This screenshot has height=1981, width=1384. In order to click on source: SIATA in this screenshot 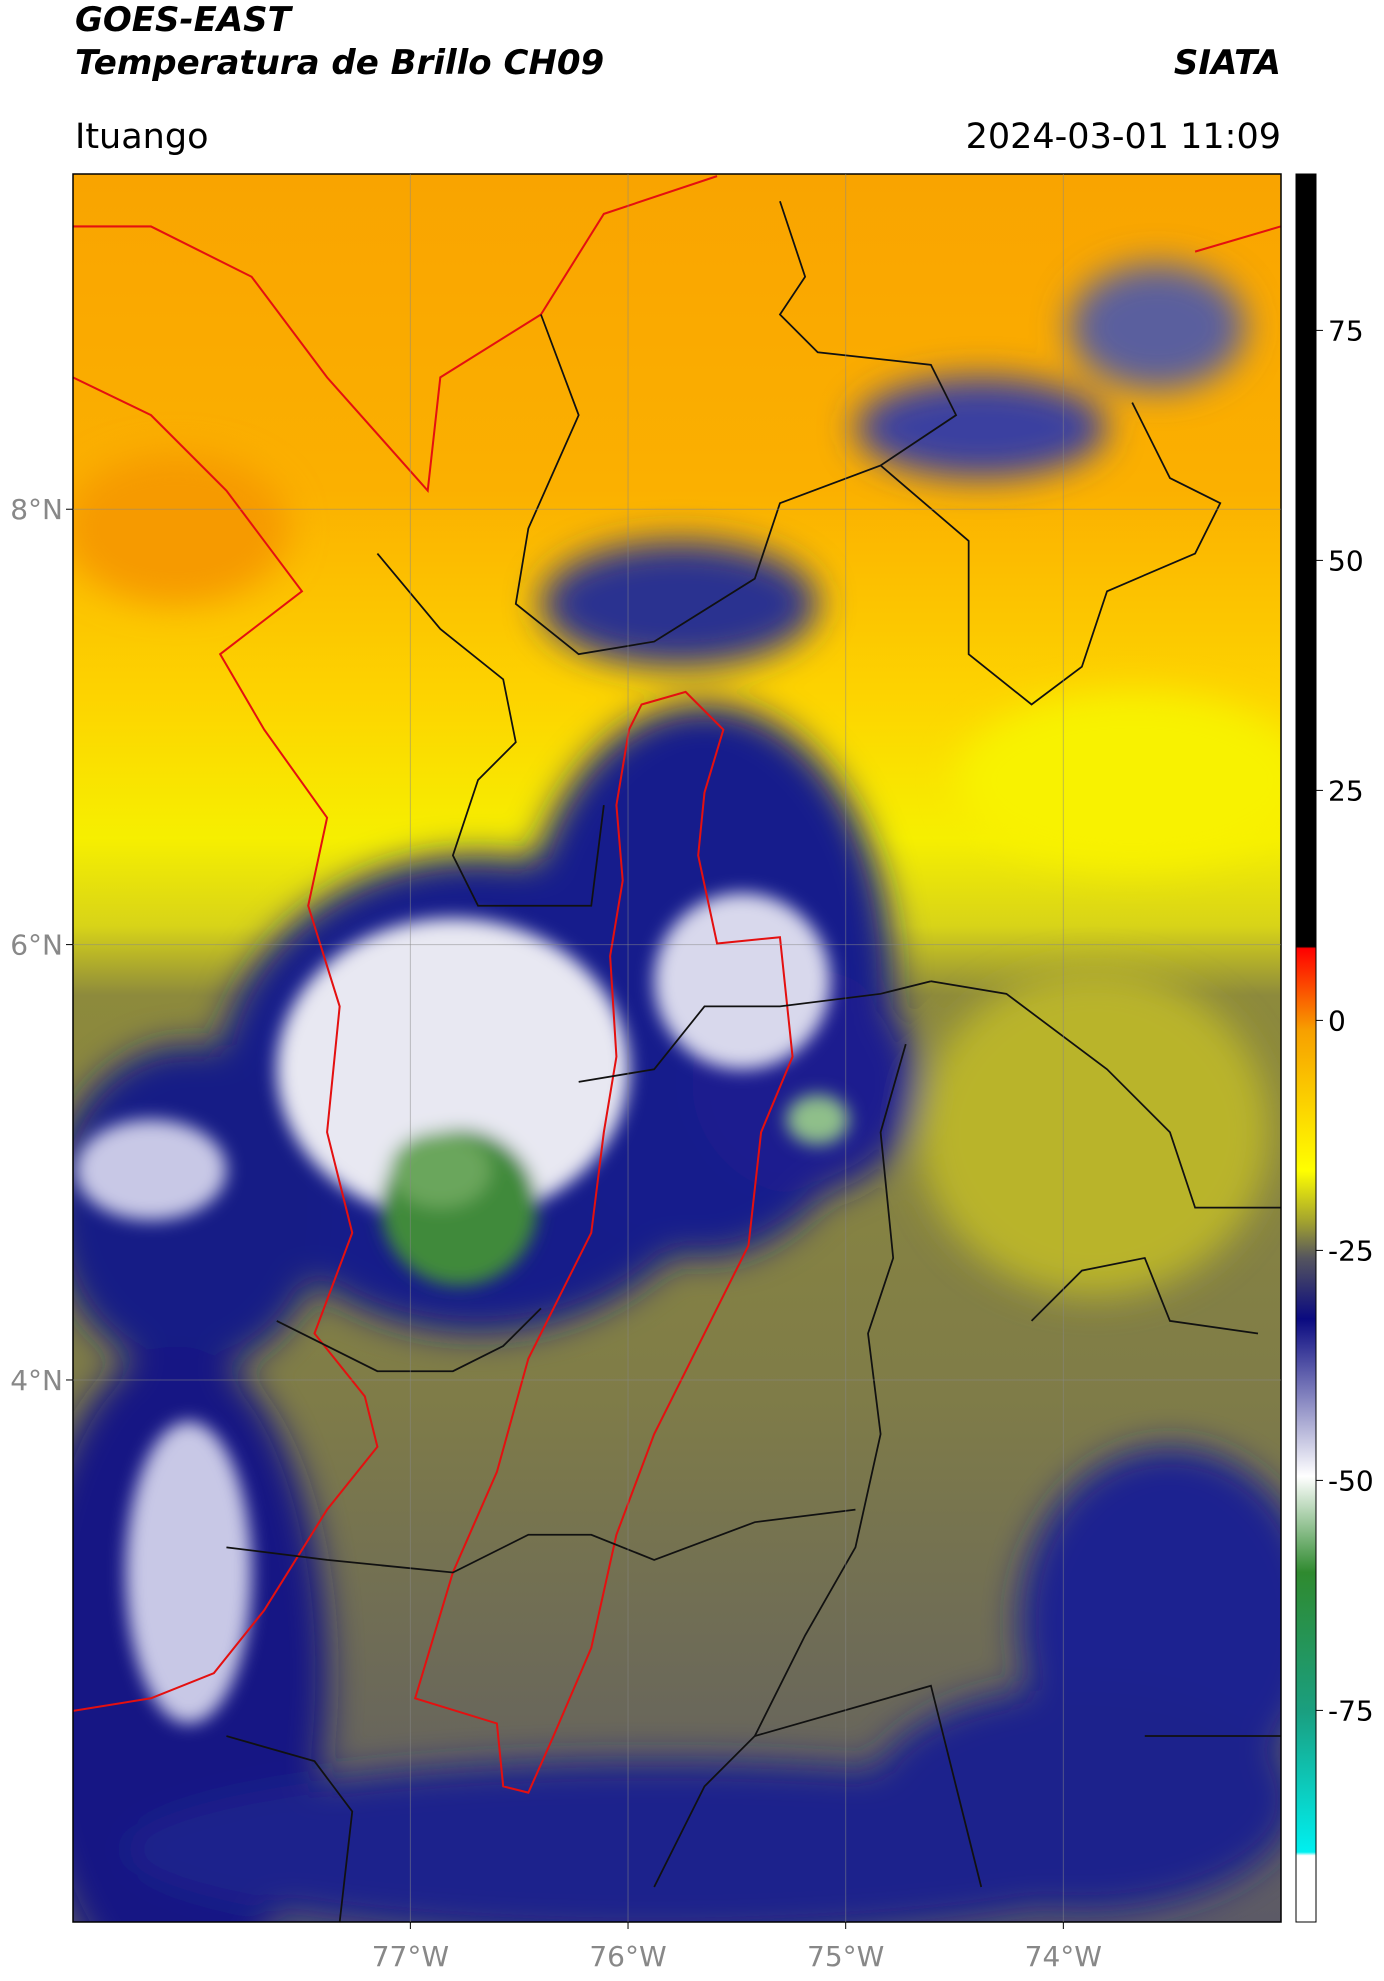, I will do `click(1227, 63)`.